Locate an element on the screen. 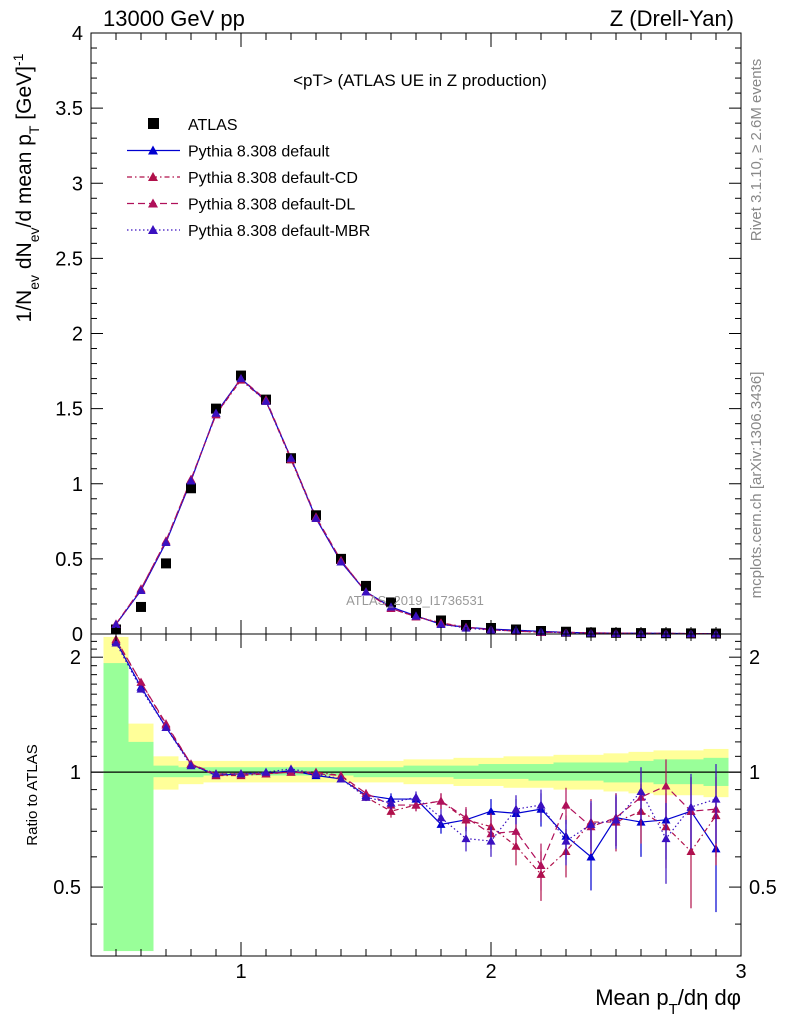  y-tick-label: 1 is located at coordinates (77, 485).